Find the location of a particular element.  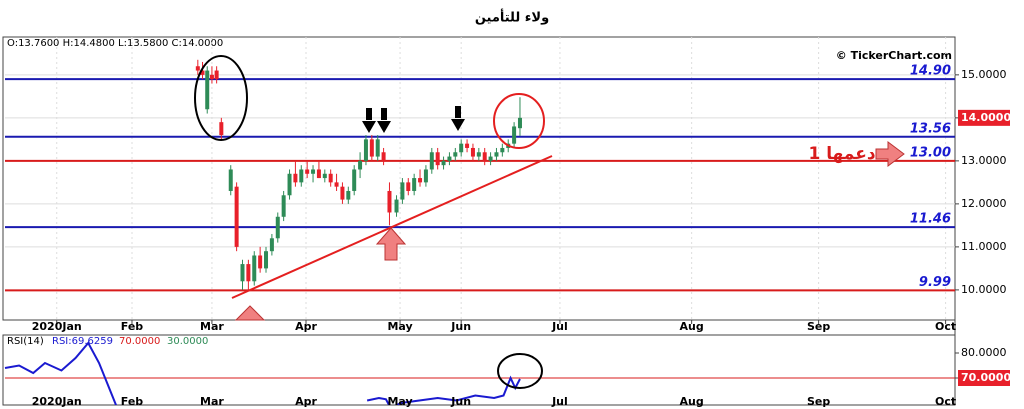

ohlc-label: O:13.7600 H:14.4800 L:13.5800 C:14.0000 is located at coordinates (115, 43).